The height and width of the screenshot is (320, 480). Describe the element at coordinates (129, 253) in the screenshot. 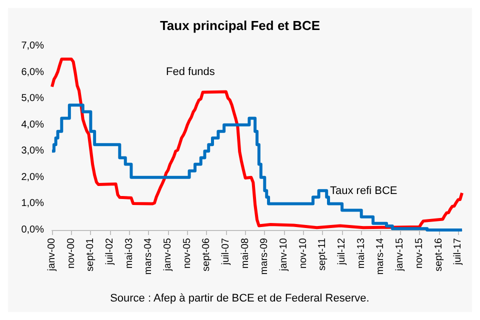

I see `x-tick-label: mai-03` at that location.